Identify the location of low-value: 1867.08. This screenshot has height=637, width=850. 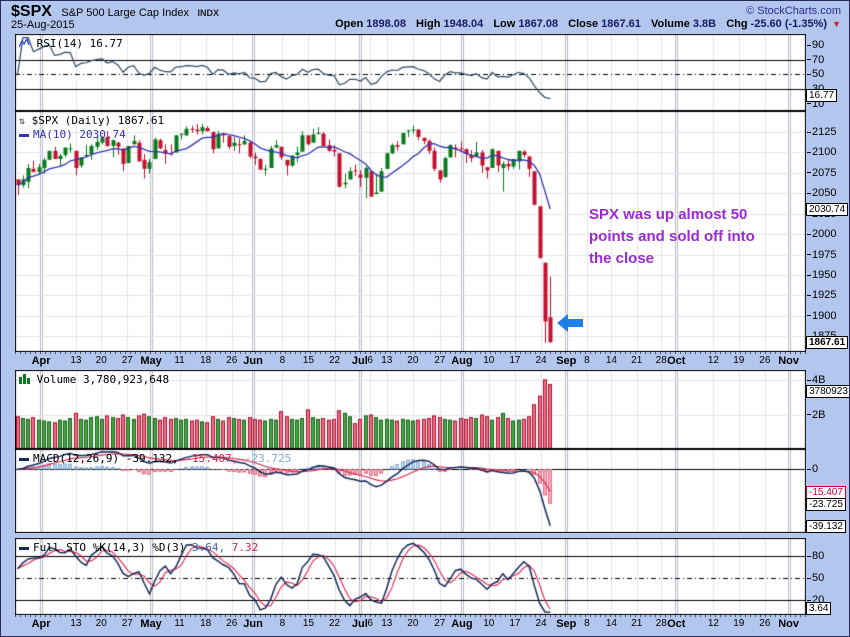
(538, 24).